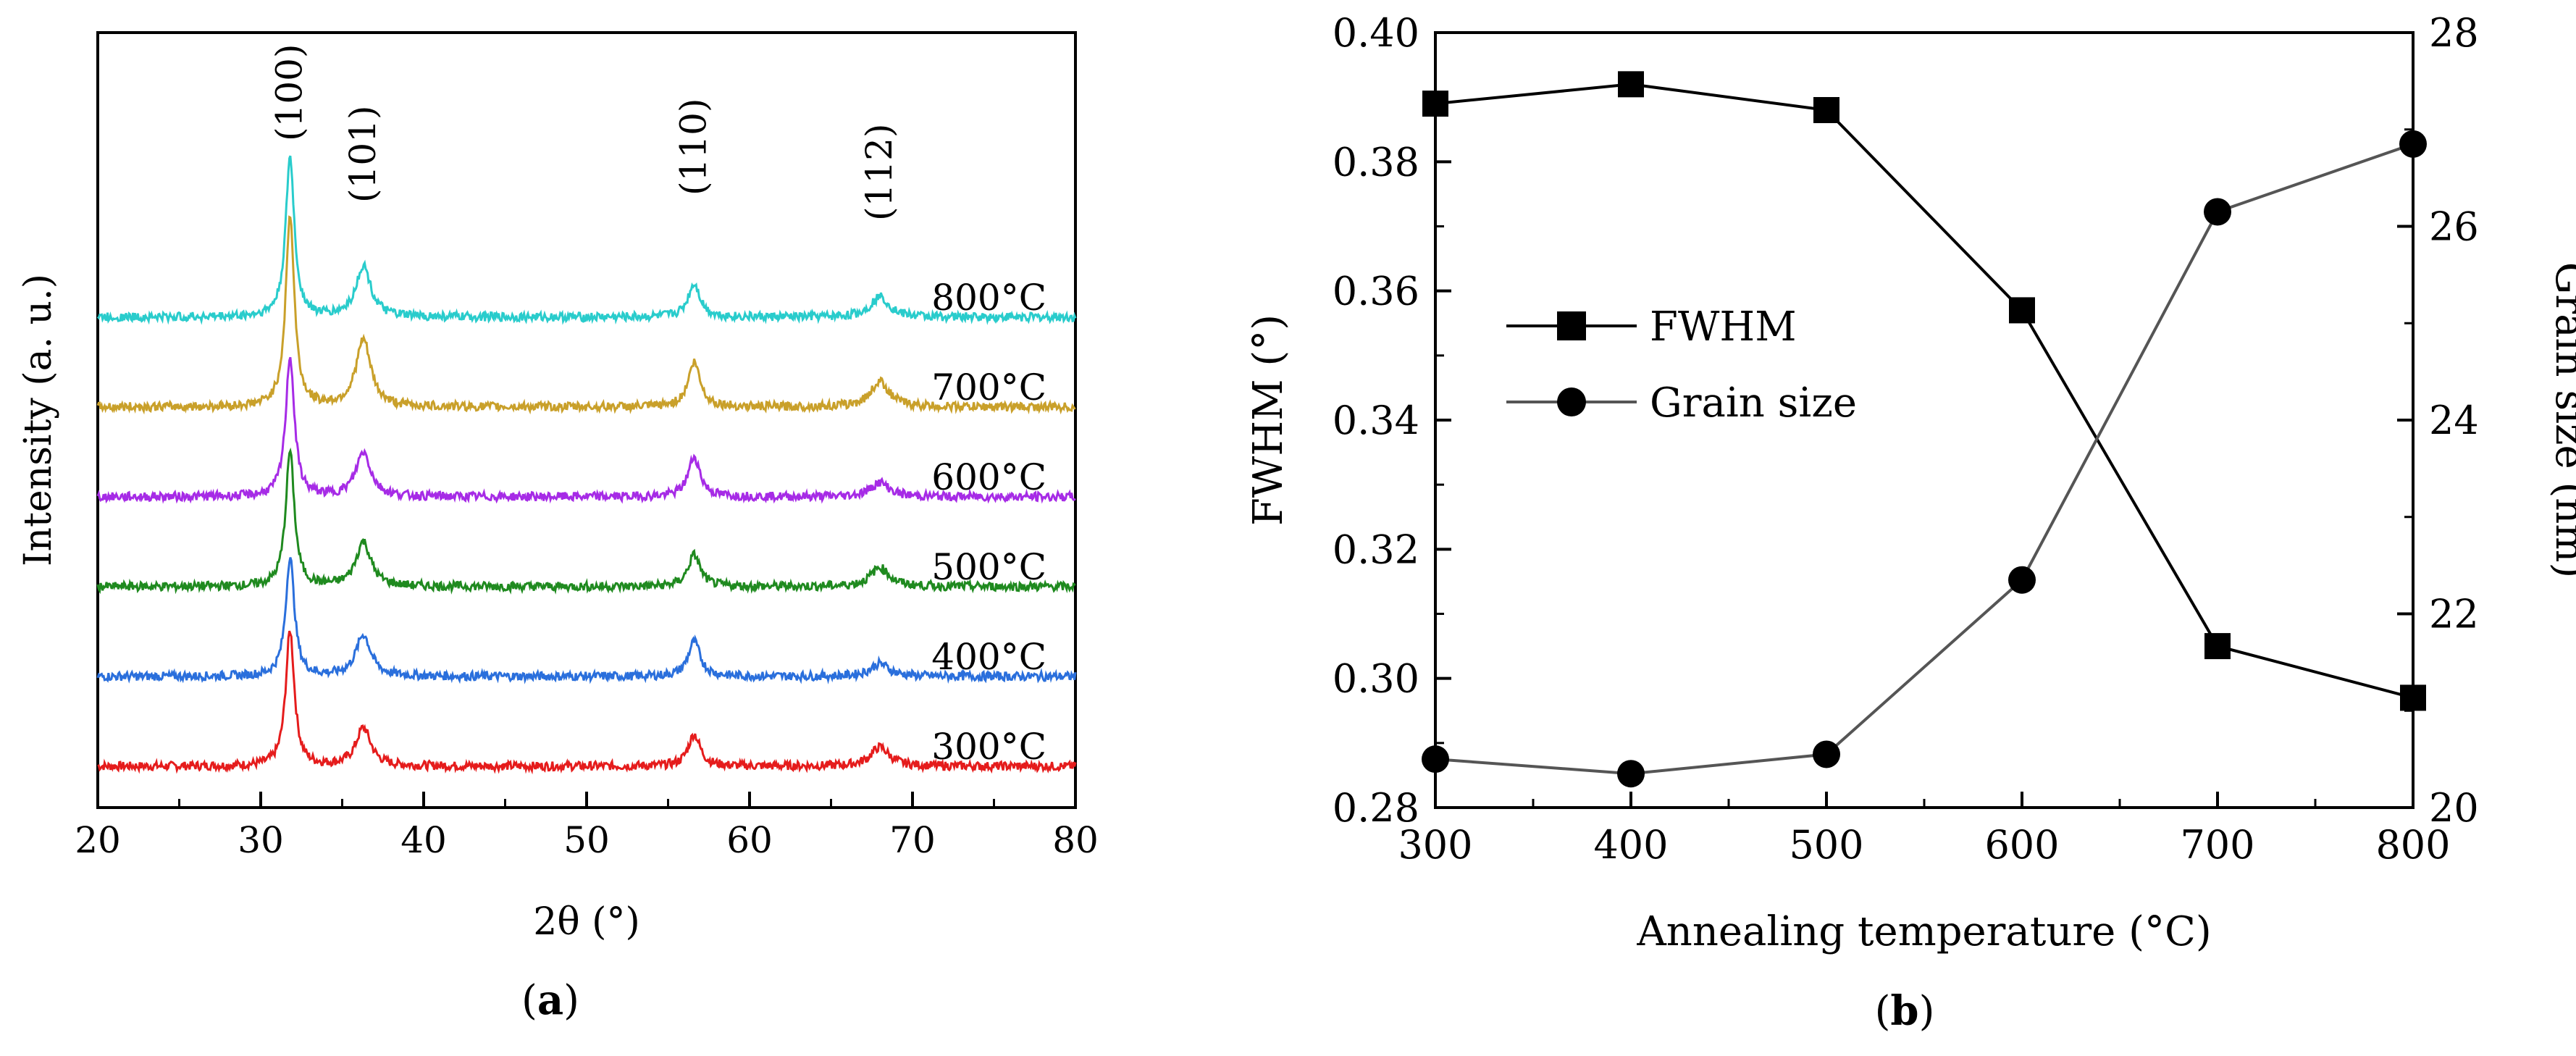 Image resolution: width=2576 pixels, height=1056 pixels. What do you see at coordinates (98, 840) in the screenshot?
I see `xrd-x-tick-label: 20` at bounding box center [98, 840].